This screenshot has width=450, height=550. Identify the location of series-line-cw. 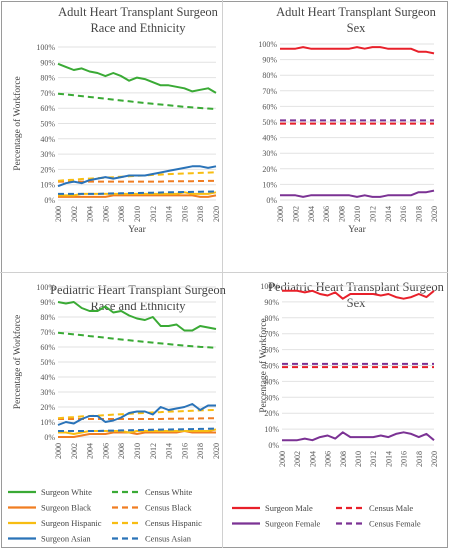
(137, 101).